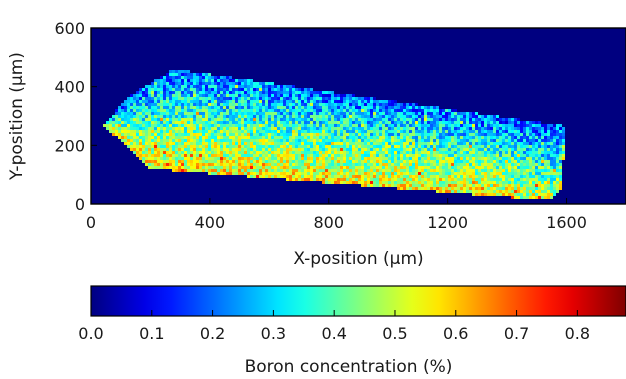  Describe the element at coordinates (334, 326) in the screenshot. I see `colorbar-ticks: 0.0 0.1 0.2 0.3 0.4 0.5 0.6 0.7 0.8` at that location.